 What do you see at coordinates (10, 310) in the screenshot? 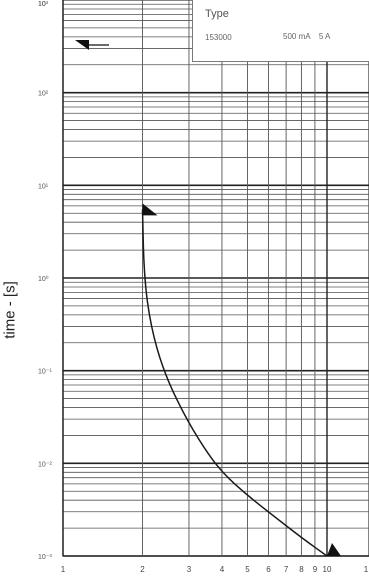
I see `y-axis-label: time - [s]` at bounding box center [10, 310].